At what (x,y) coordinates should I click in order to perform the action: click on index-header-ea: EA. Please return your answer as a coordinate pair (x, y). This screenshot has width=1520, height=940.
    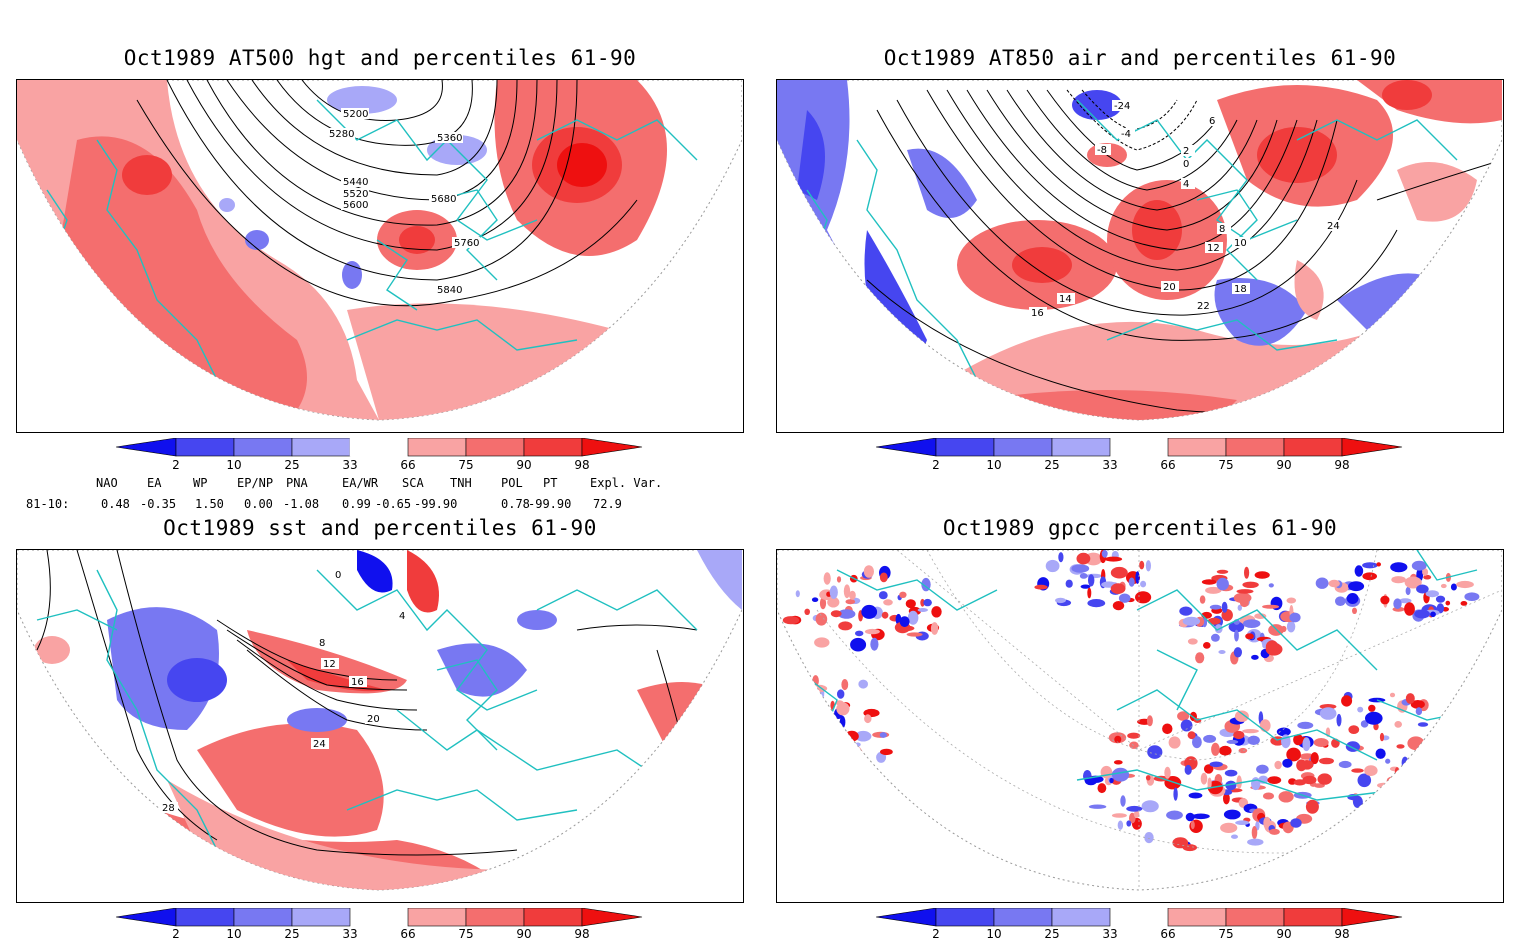
    Looking at the image, I should click on (154, 483).